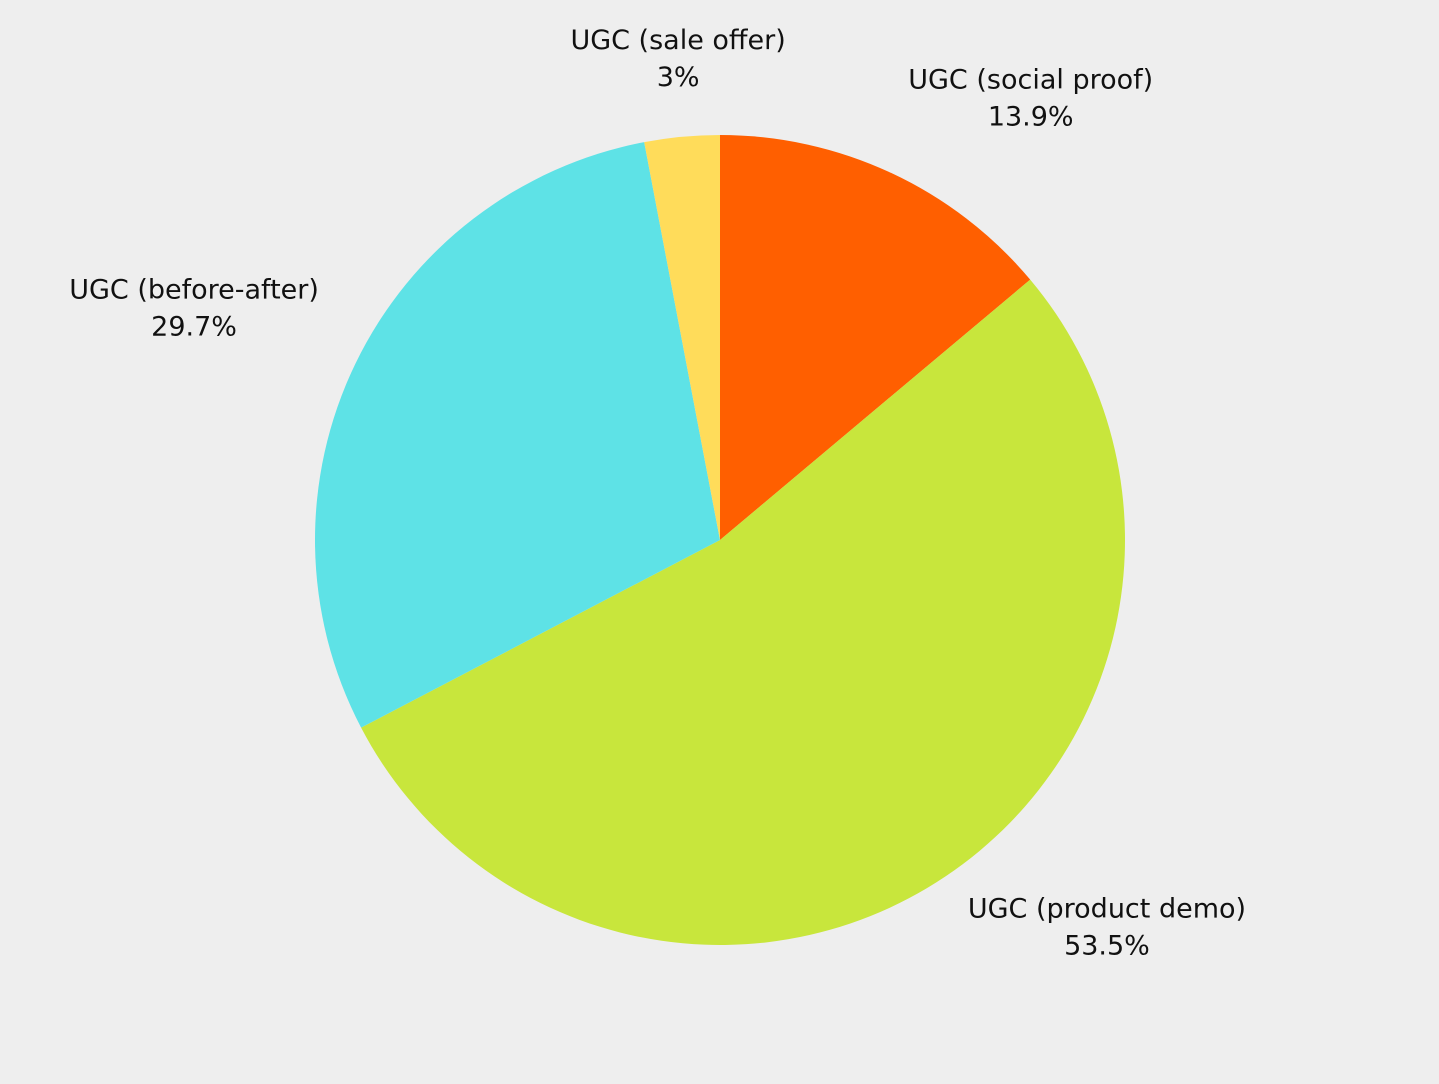 This screenshot has width=1439, height=1084. Describe the element at coordinates (677, 40) in the screenshot. I see `slice-label: UGC (sale offer)` at that location.